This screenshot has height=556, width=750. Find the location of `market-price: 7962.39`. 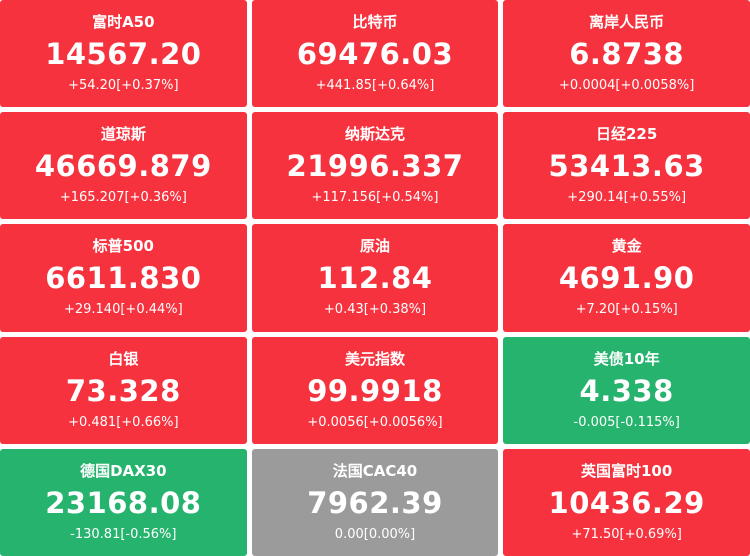

market-price: 7962.39 is located at coordinates (375, 502).